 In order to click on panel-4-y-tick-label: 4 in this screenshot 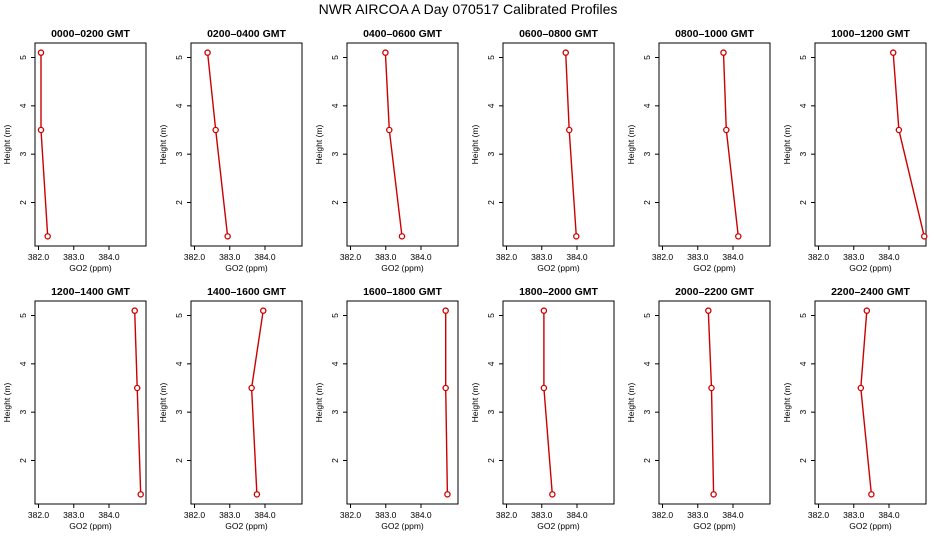, I will do `click(491, 105)`.